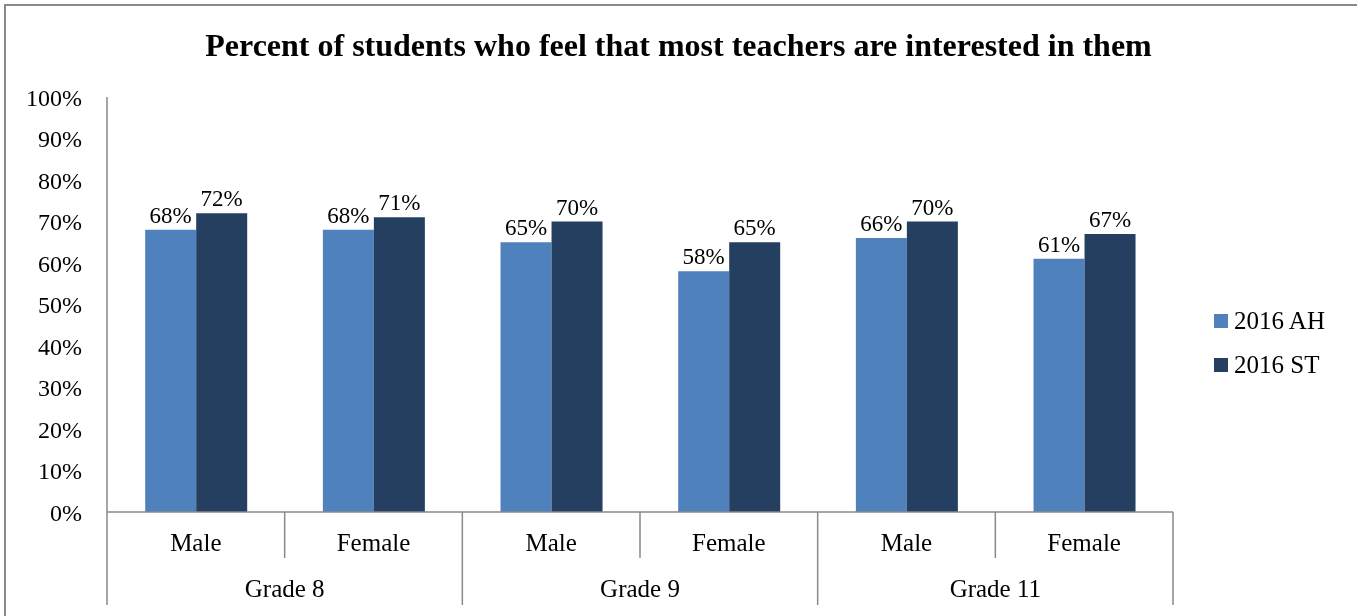  I want to click on y-tick-label: 30%, so click(60, 388).